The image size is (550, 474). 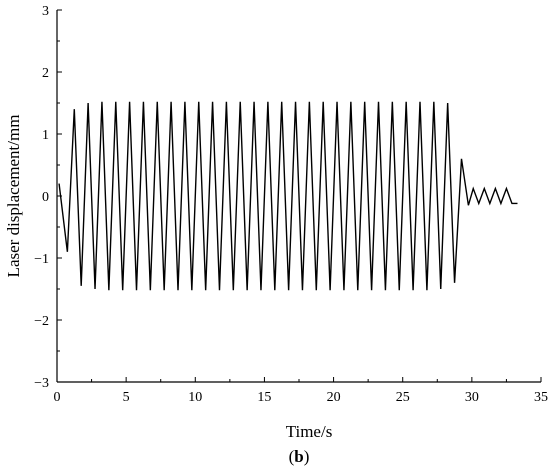 I want to click on x-axis-label: Time/s, so click(x=309, y=431).